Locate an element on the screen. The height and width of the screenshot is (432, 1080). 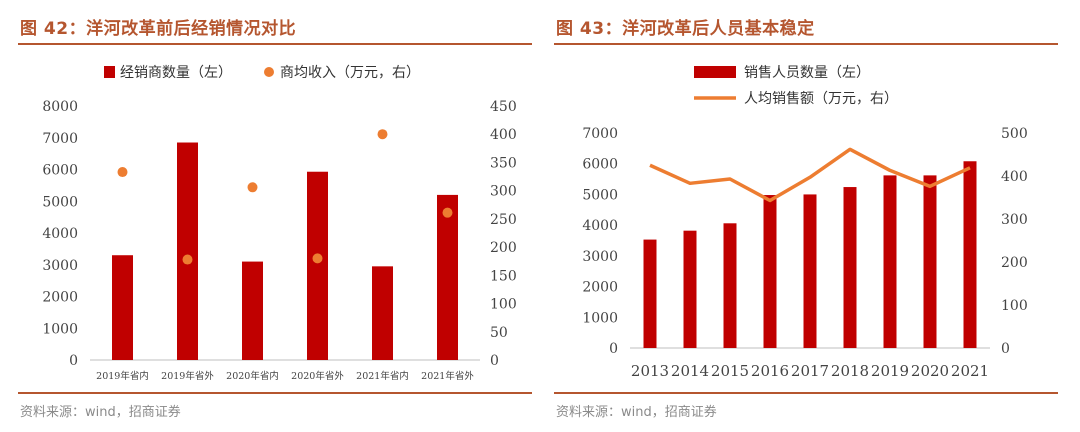
x-tick-label: 2019 is located at coordinates (890, 371).